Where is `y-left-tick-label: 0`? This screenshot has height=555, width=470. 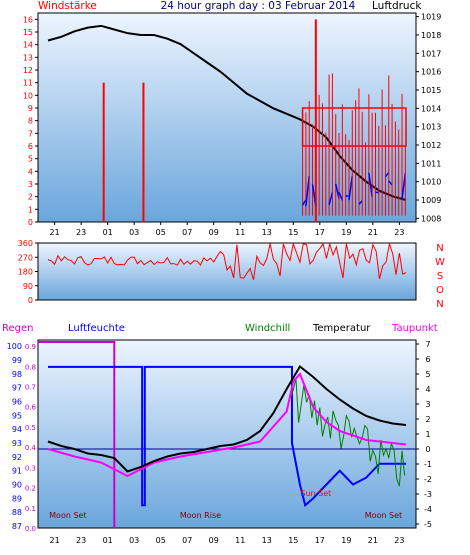 y-left-tick-label: 0 is located at coordinates (30, 222).